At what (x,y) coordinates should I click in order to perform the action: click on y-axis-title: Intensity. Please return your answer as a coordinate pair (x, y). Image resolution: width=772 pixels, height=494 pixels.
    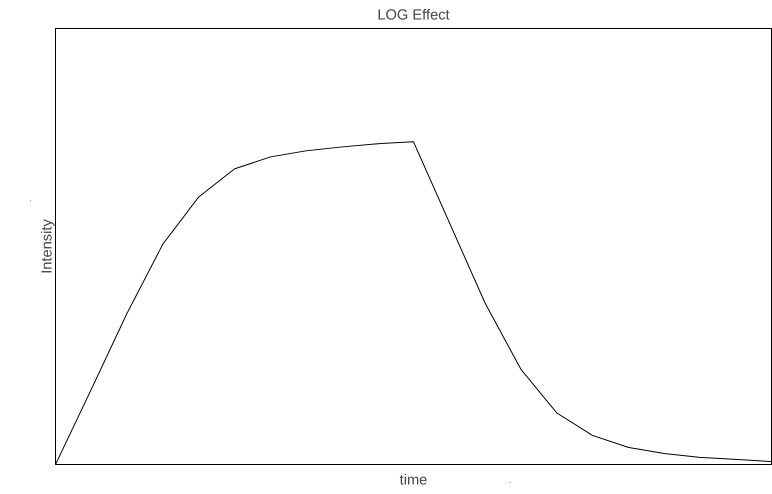
    Looking at the image, I should click on (48, 246).